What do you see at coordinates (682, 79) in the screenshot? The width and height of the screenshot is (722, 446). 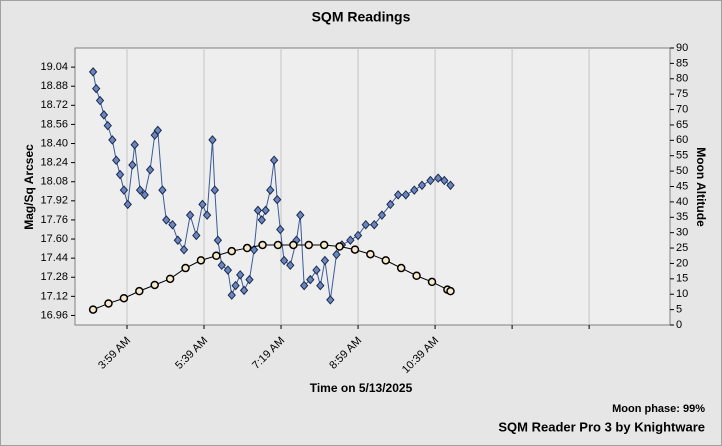 I see `y2-tick-label: 80` at bounding box center [682, 79].